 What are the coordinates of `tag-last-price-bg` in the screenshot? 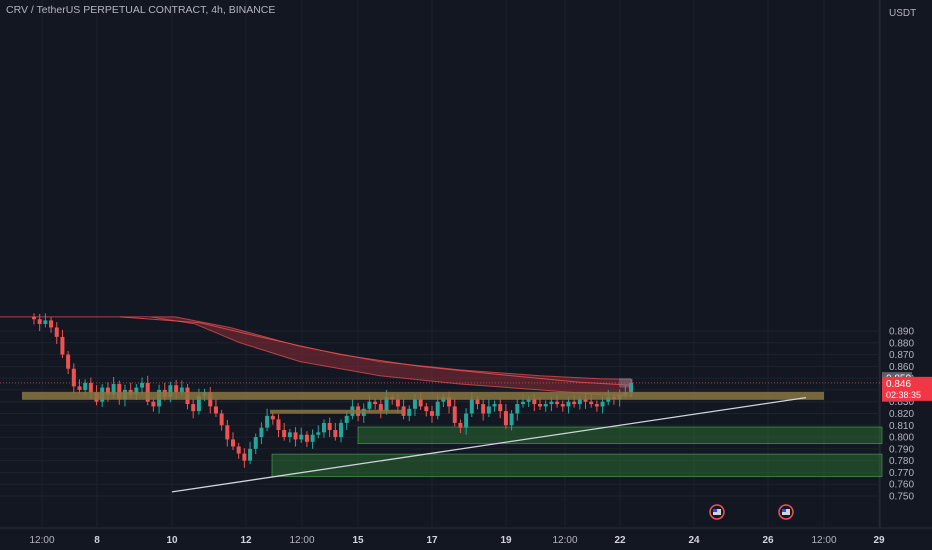 It's located at (907, 388).